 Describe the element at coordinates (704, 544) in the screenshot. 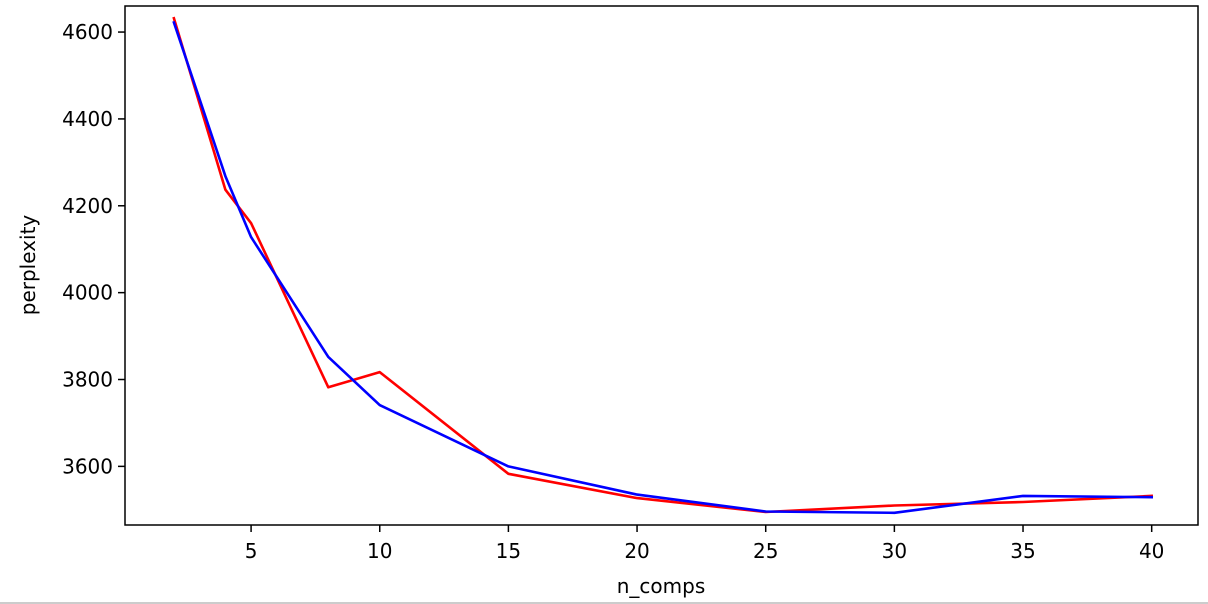

I see `x-axis-ticks: 5 10 15 20 25 30 35 40` at that location.